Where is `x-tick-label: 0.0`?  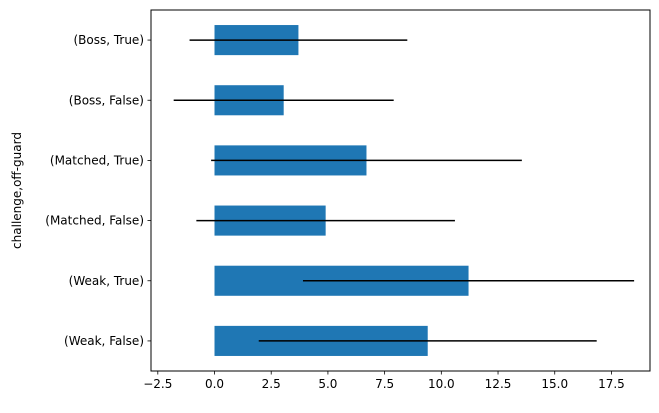
x-tick-label: 0.0 is located at coordinates (214, 384).